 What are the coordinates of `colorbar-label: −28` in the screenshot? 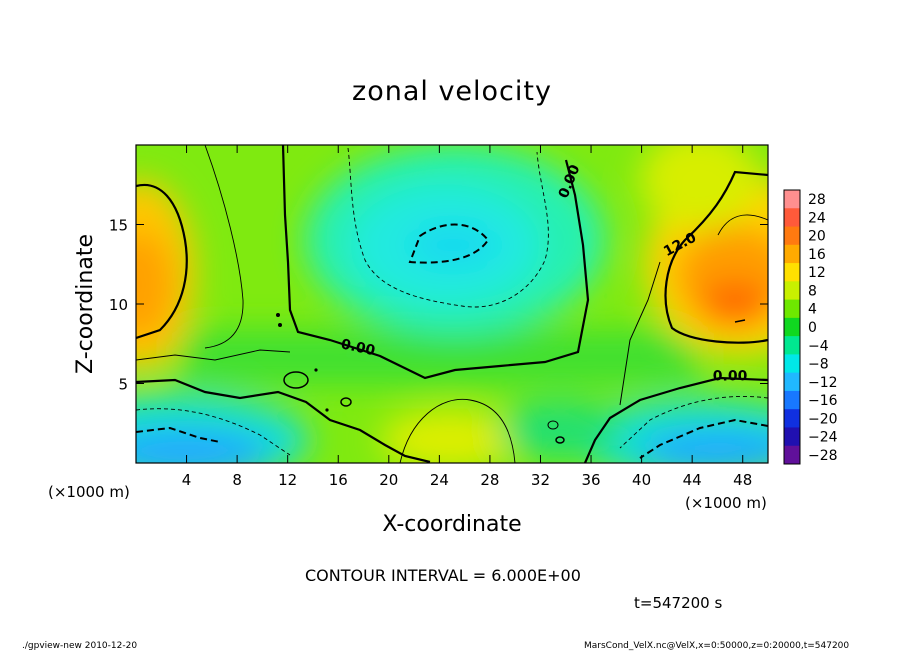 It's located at (823, 456).